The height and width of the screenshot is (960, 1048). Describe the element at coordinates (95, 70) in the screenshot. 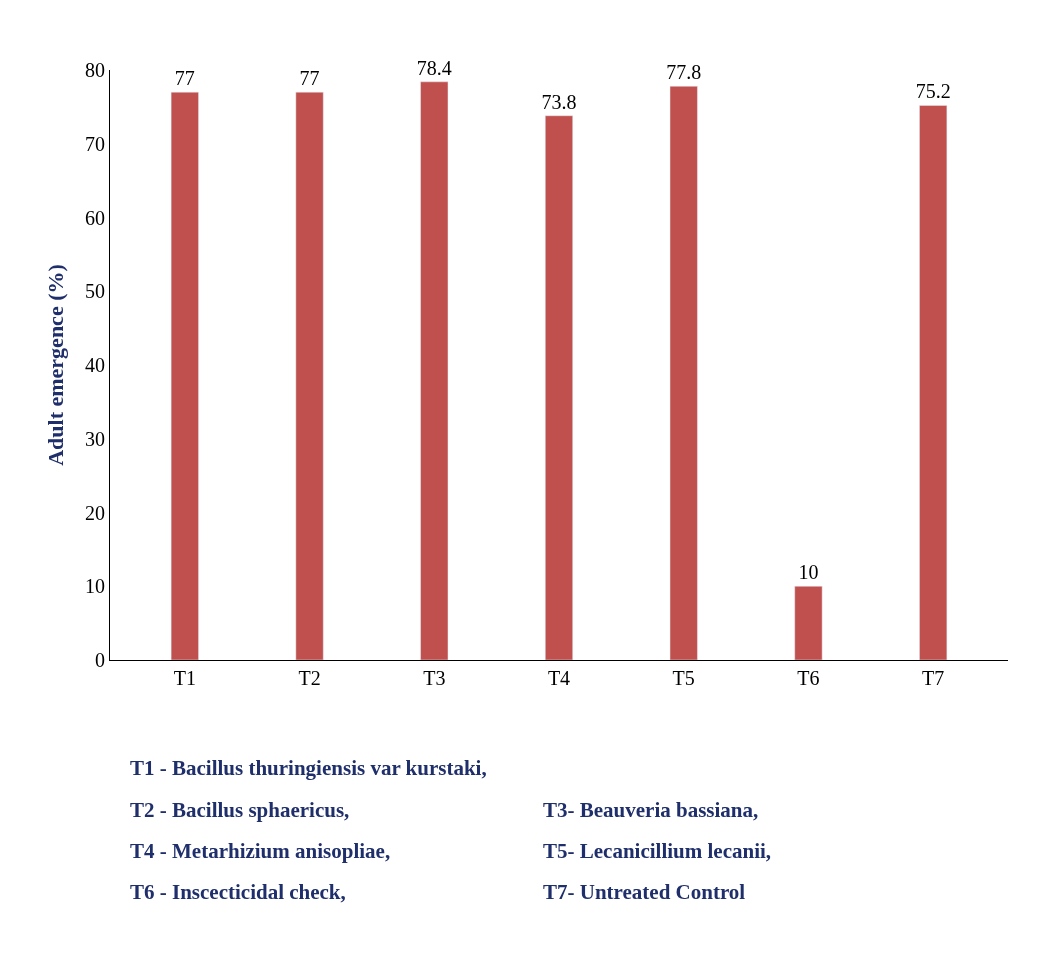

I see `y-tick-label: 80` at that location.